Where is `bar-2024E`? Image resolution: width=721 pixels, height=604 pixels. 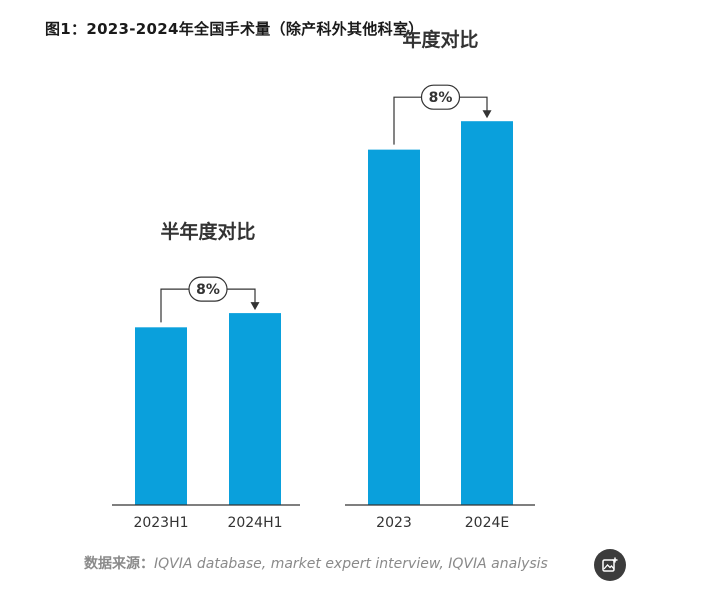
bar-2024E is located at coordinates (487, 313).